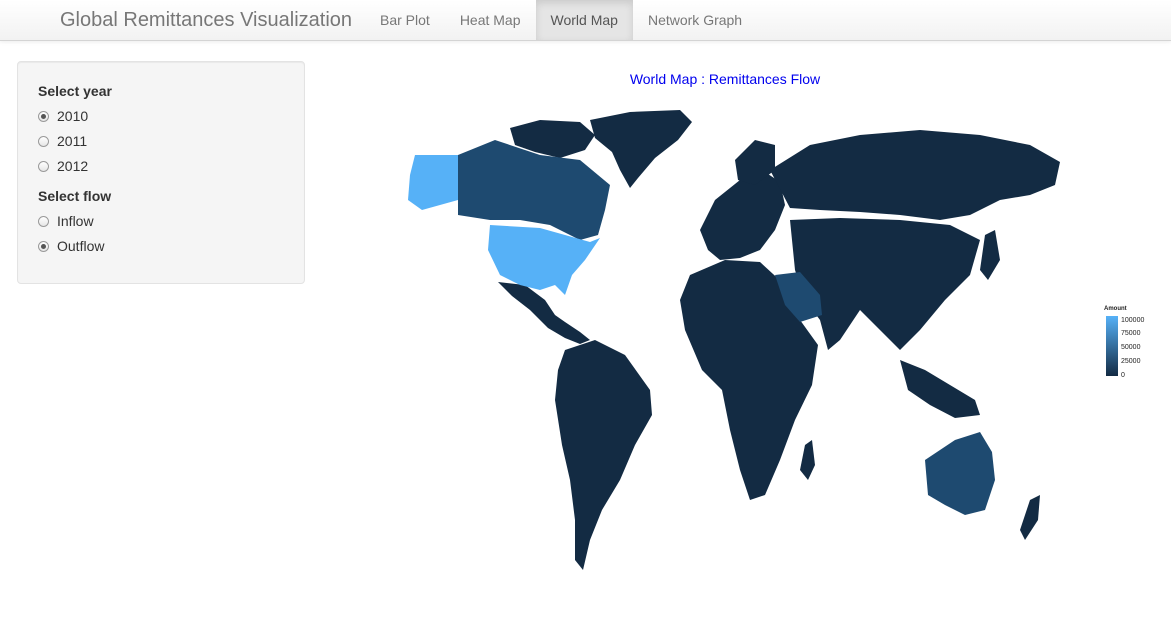  What do you see at coordinates (885, 284) in the screenshot?
I see `country-asia` at bounding box center [885, 284].